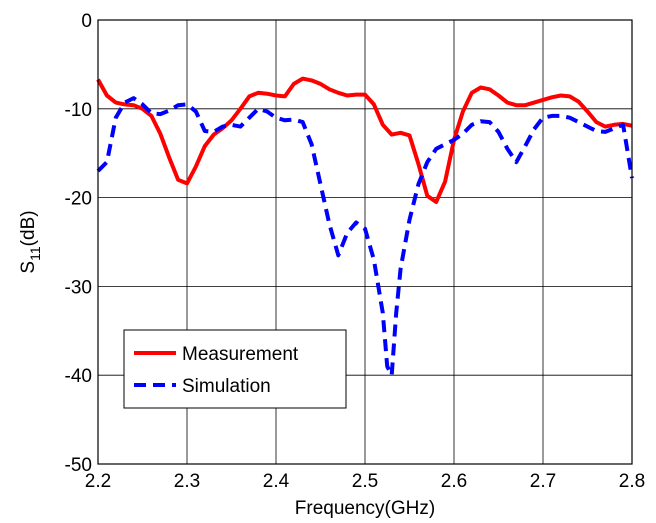  I want to click on y-tick-label: -30, so click(78, 287).